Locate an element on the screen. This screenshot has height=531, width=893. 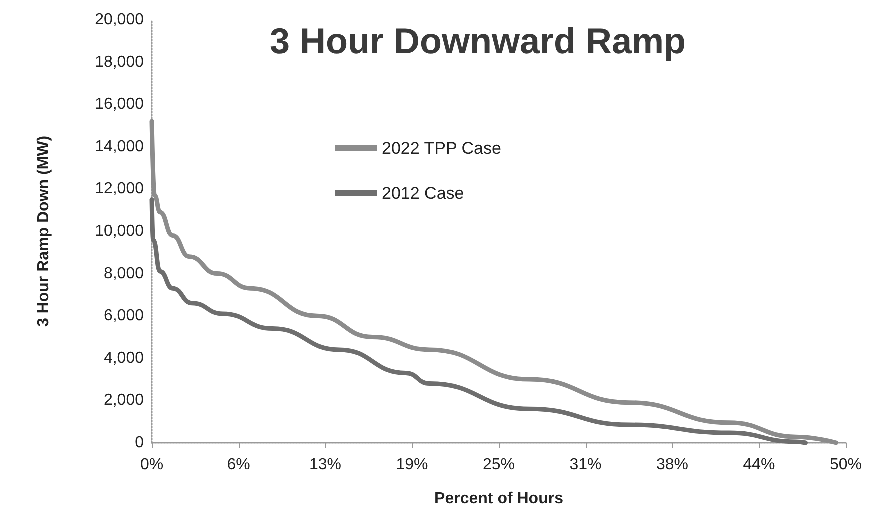
x-tick-label: 38% is located at coordinates (672, 465).